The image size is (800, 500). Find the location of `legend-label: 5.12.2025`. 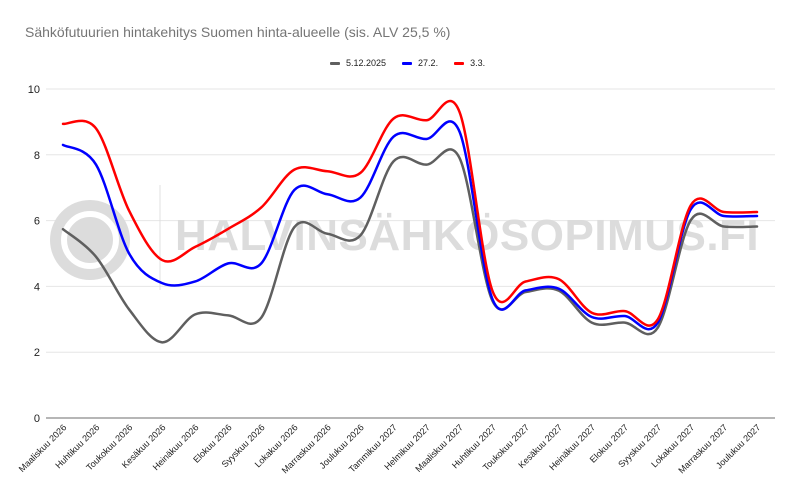

legend-label: 5.12.2025 is located at coordinates (366, 63).